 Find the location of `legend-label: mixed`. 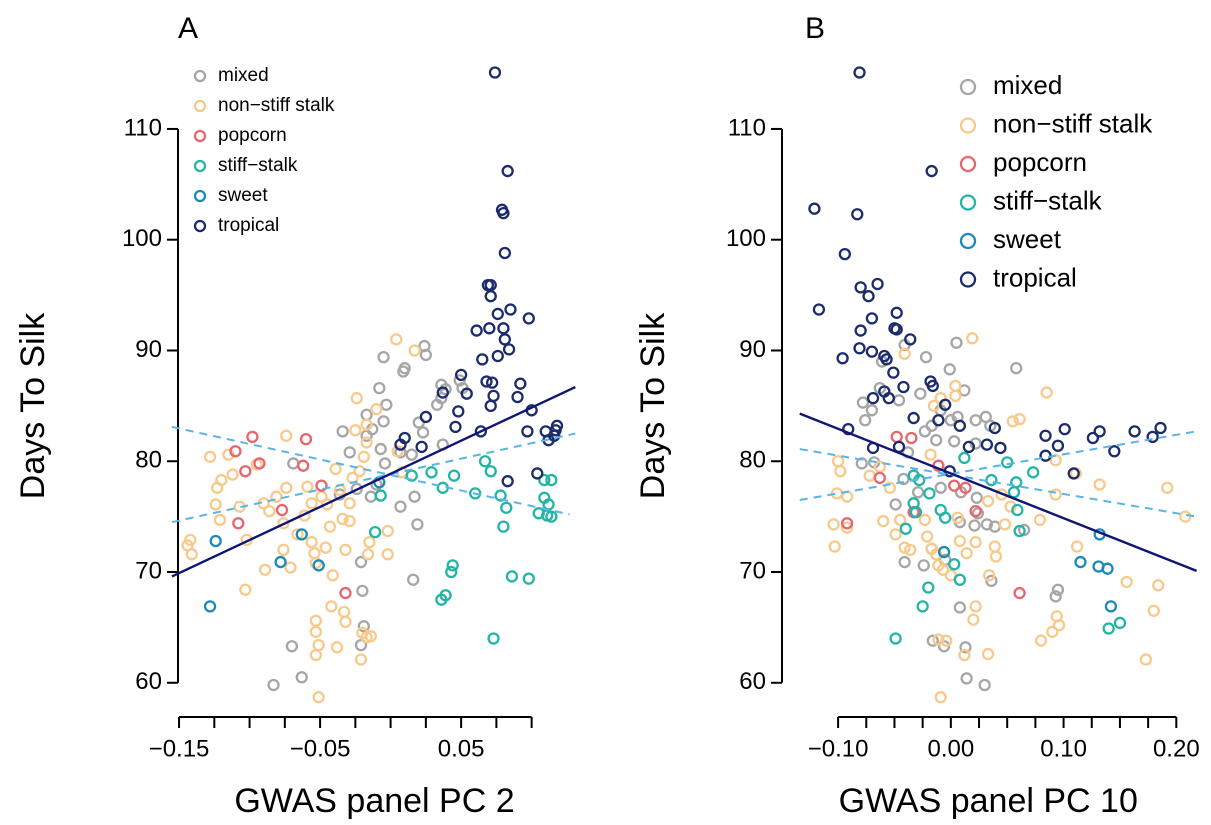

legend-label: mixed is located at coordinates (243, 75).